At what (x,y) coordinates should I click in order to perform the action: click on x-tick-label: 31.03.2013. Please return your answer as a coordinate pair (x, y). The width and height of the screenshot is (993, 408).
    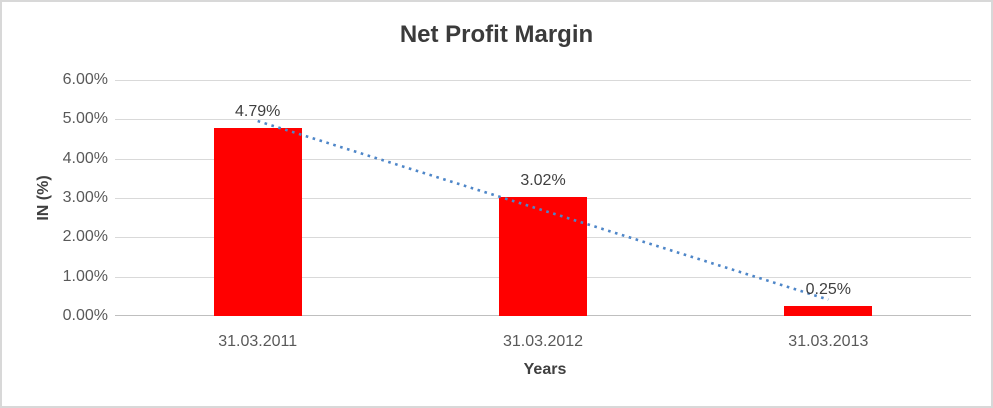
    Looking at the image, I should click on (828, 341).